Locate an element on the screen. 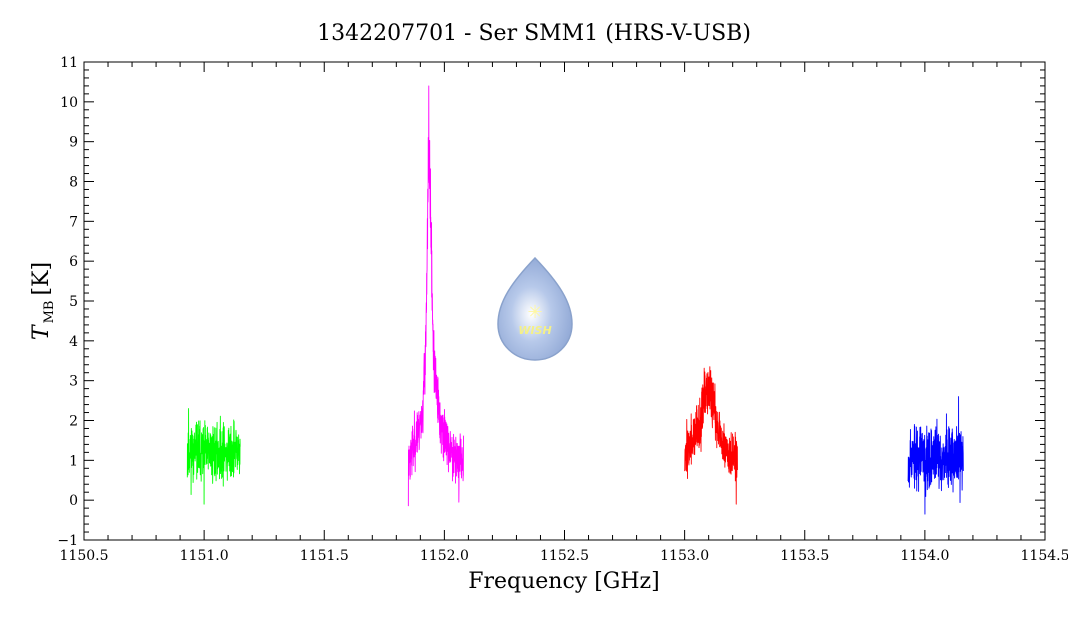 This screenshot has height=618, width=1068. water-drop-icon is located at coordinates (535, 308).